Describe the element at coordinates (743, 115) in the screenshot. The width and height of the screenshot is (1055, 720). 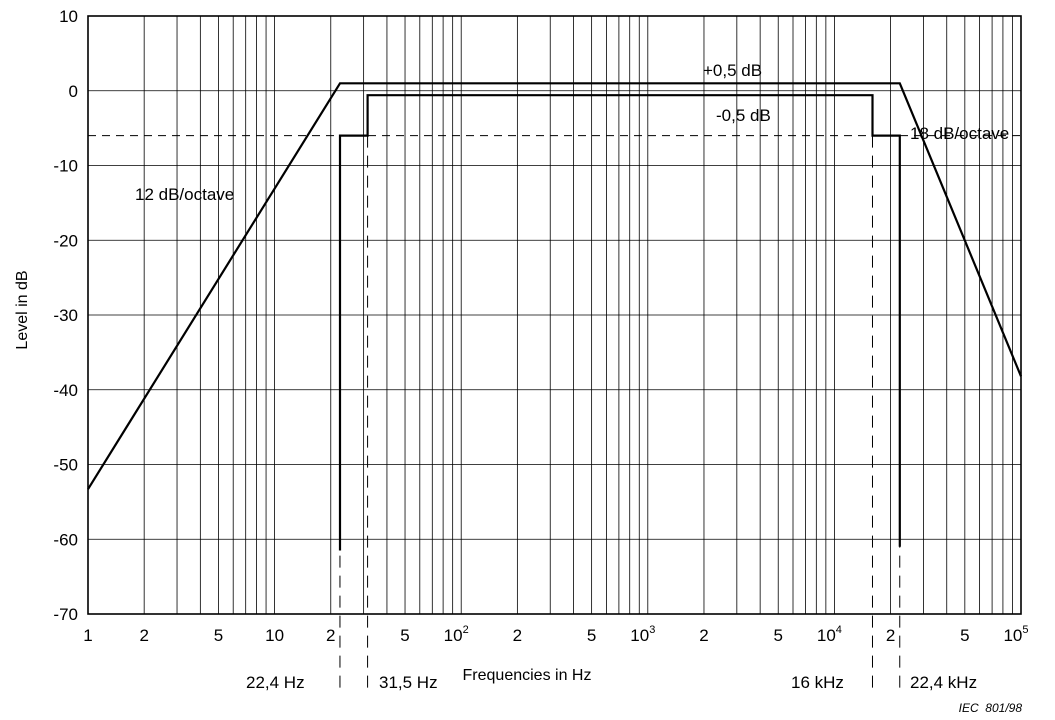
I see `annotation-minus-half-db: -0,5 dB` at that location.